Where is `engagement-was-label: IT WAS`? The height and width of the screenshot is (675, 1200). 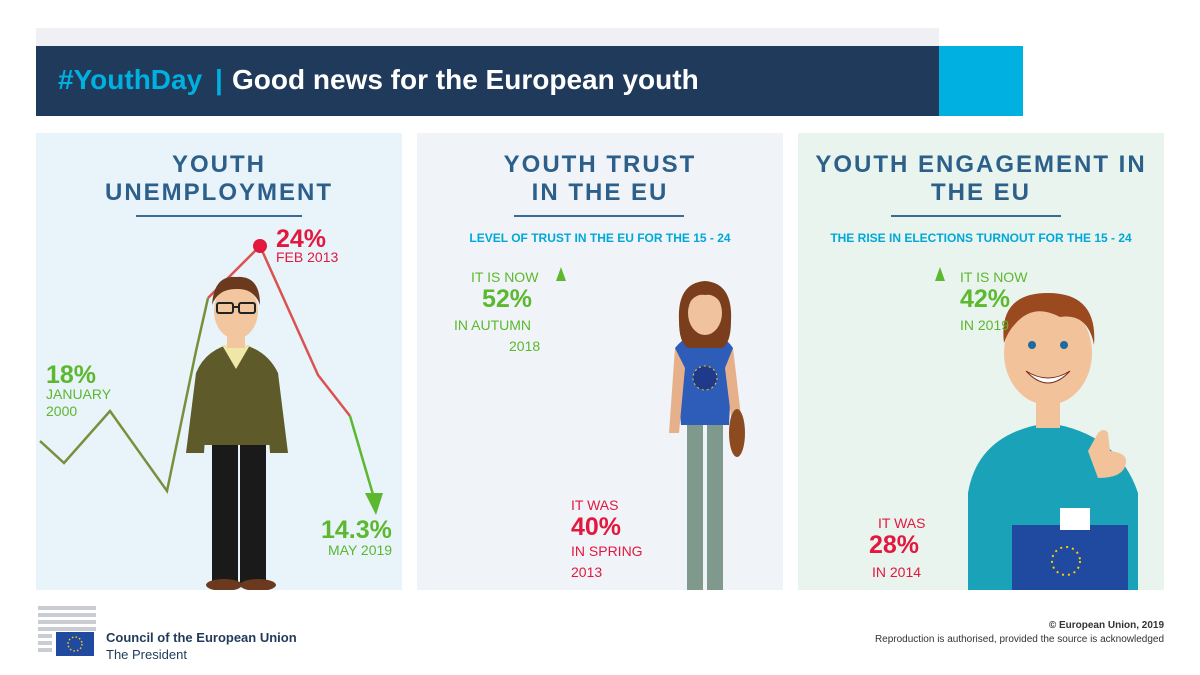
engagement-was-label: IT WAS is located at coordinates (902, 523).